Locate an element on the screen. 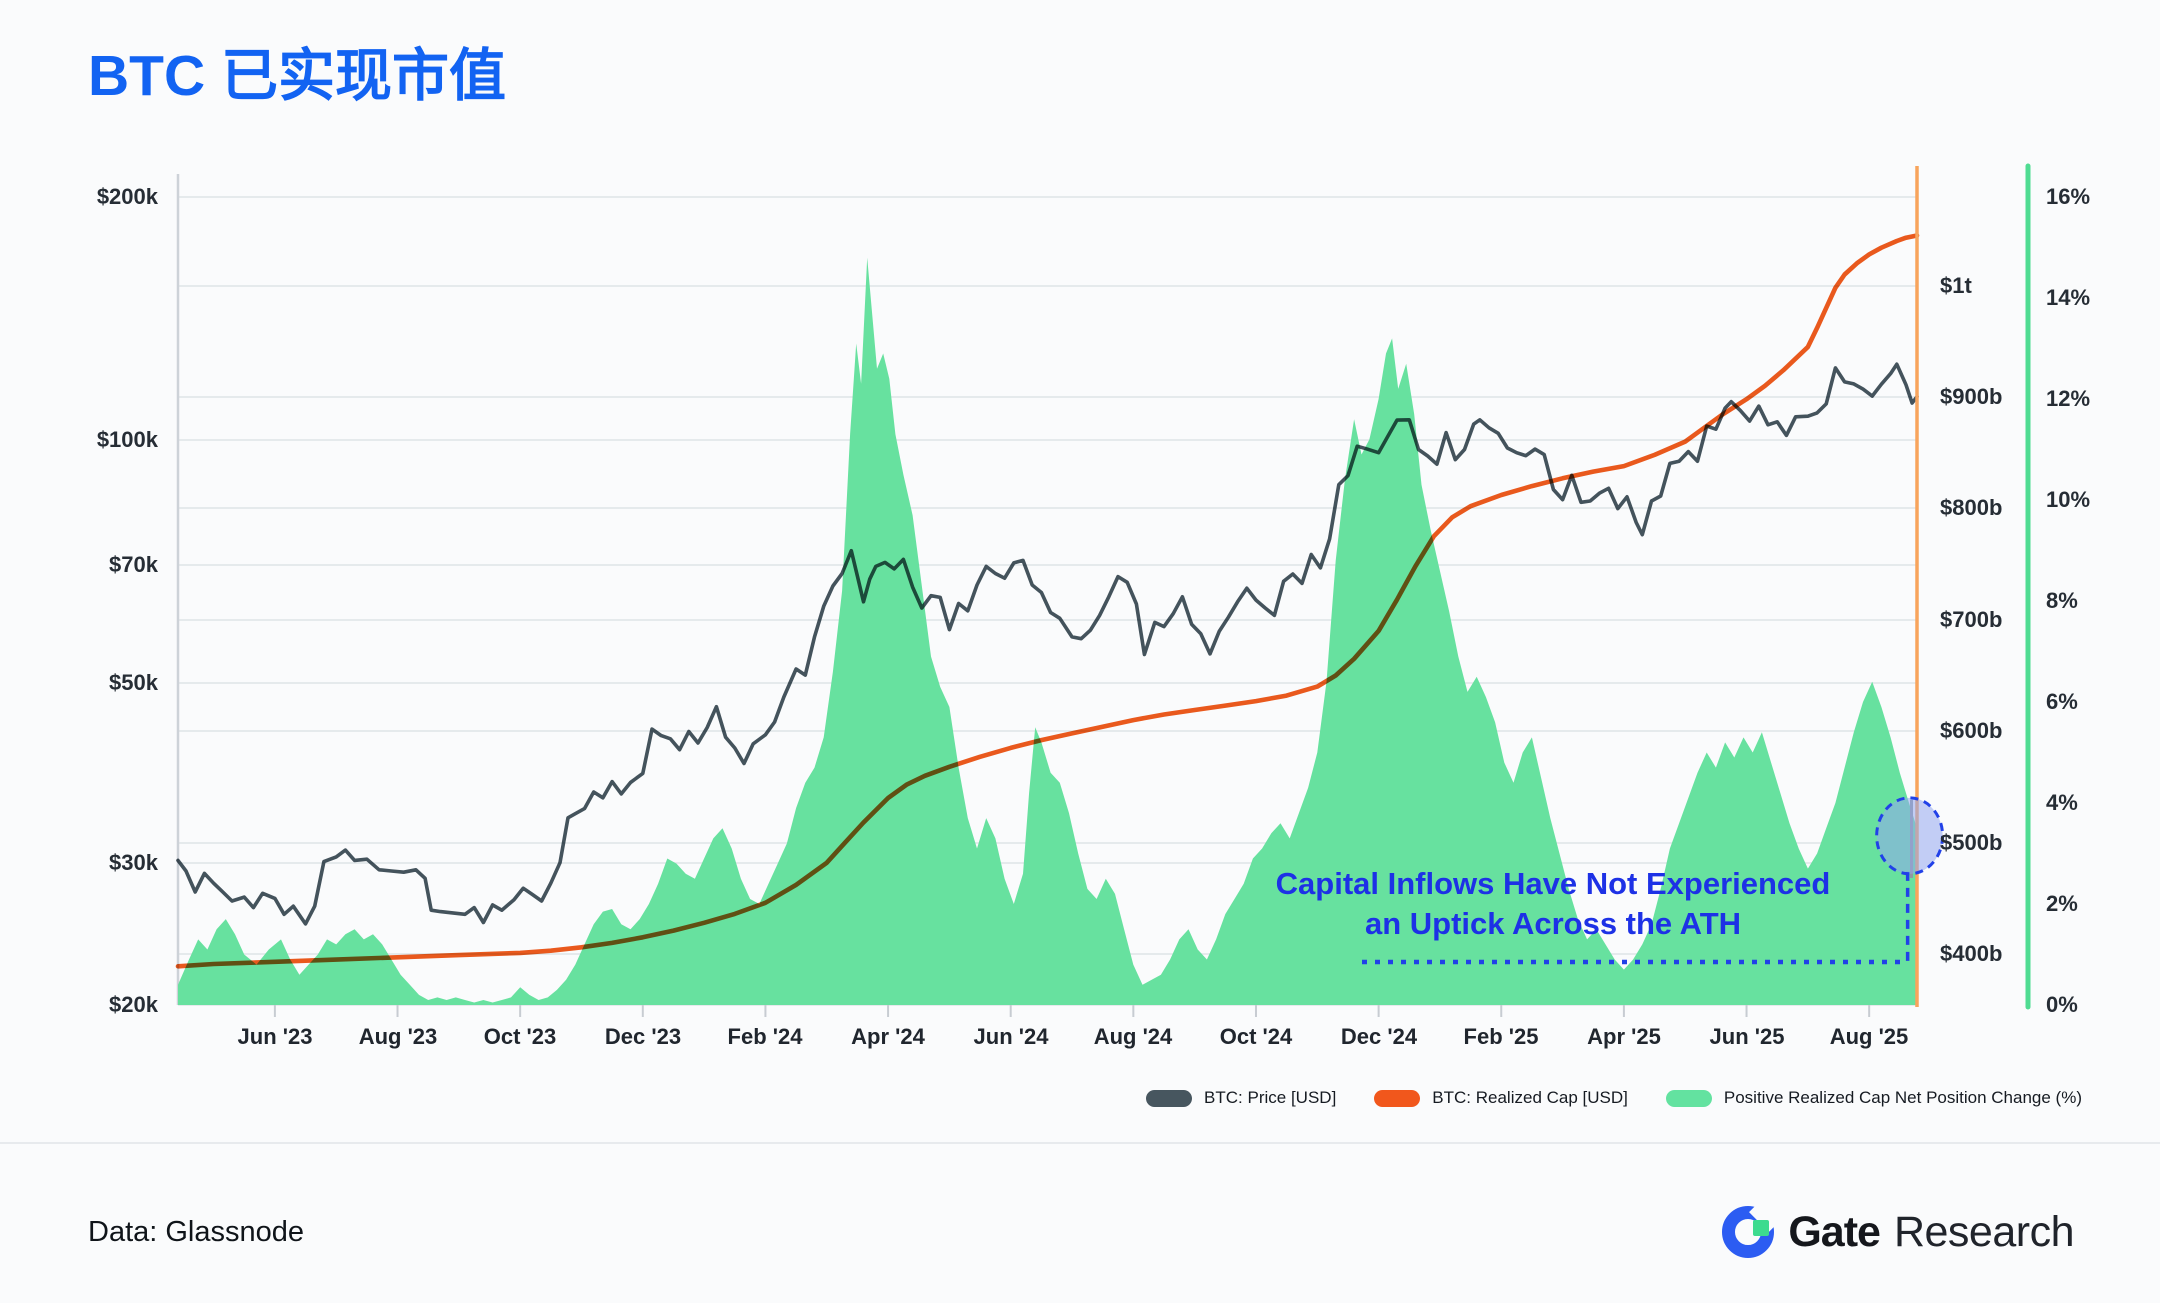 The width and height of the screenshot is (2160, 1303). brand-logo: Gate Research is located at coordinates (1898, 1229).